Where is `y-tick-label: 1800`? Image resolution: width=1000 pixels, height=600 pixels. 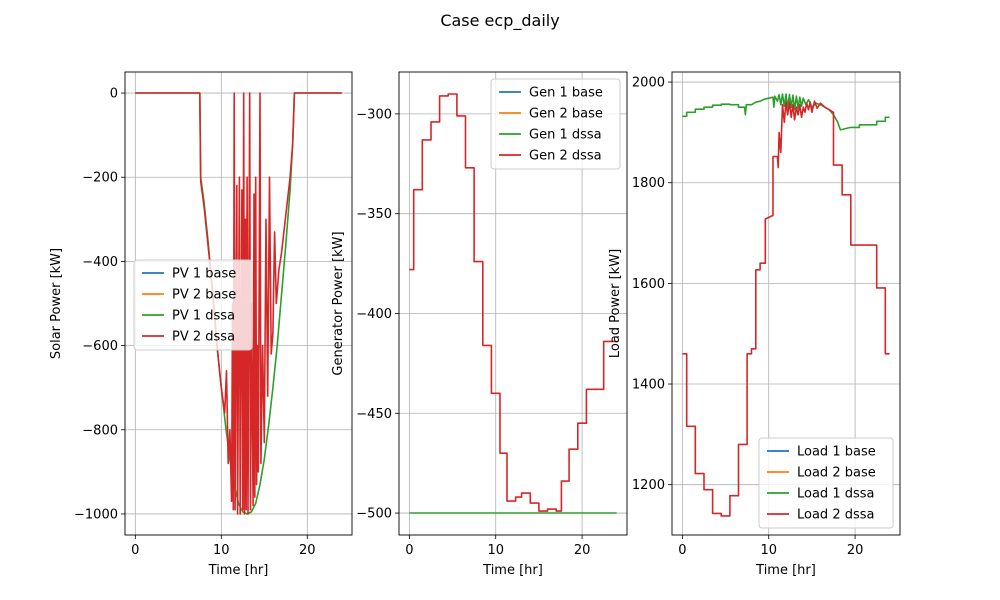 y-tick-label: 1800 is located at coordinates (648, 183).